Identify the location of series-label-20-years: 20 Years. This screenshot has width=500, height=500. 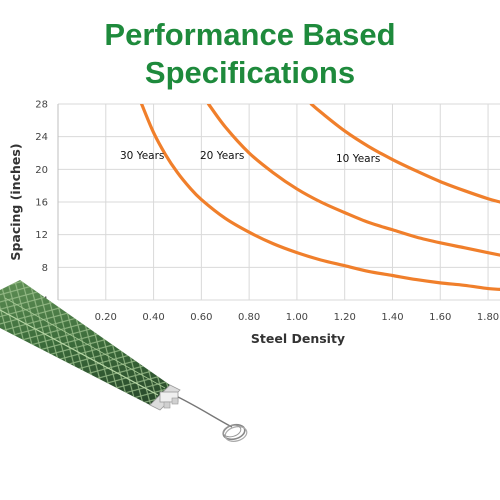
(222, 156).